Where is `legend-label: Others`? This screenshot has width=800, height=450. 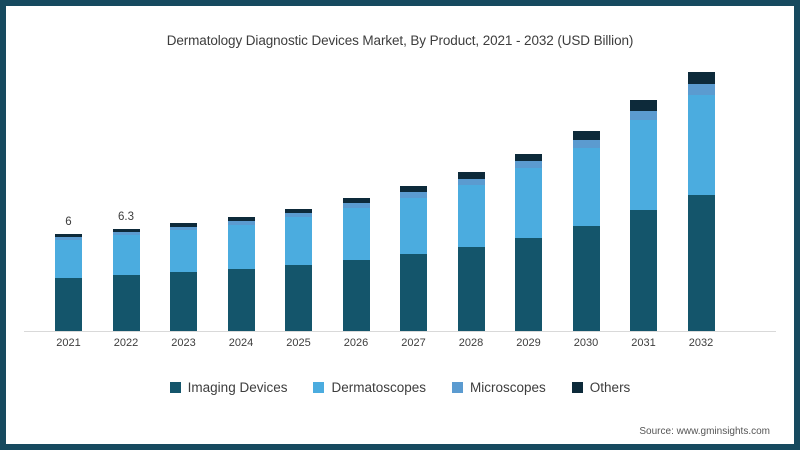 legend-label: Others is located at coordinates (610, 387).